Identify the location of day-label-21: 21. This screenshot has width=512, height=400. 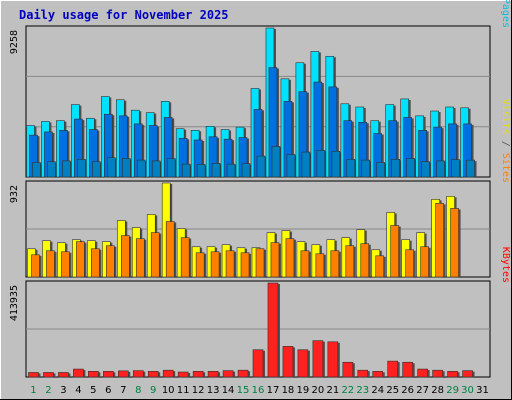
(332, 390).